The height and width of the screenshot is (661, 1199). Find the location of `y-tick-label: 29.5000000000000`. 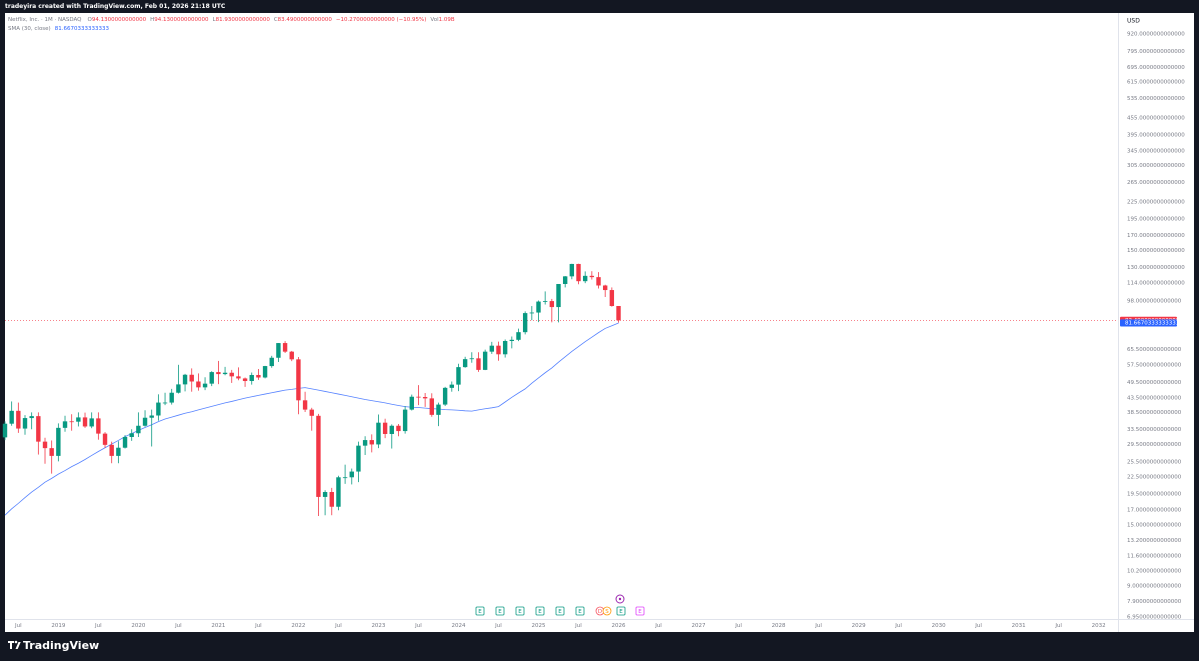

y-tick-label: 29.5000000000000 is located at coordinates (1154, 445).